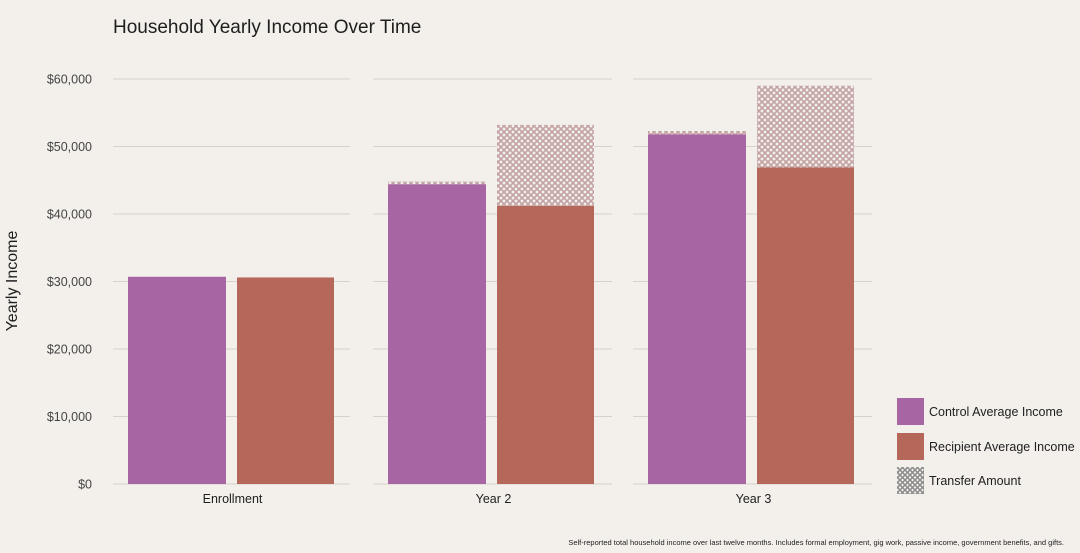 This screenshot has width=1080, height=553. I want to click on x-axis-ticks: Enrollment Year 2 Year 3, so click(487, 499).